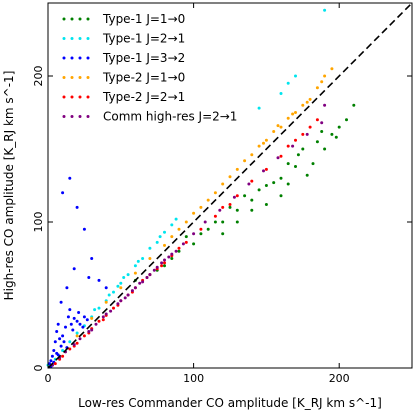  Describe the element at coordinates (143, 78) in the screenshot. I see `legend-label: Type-2 J=1→0` at that location.